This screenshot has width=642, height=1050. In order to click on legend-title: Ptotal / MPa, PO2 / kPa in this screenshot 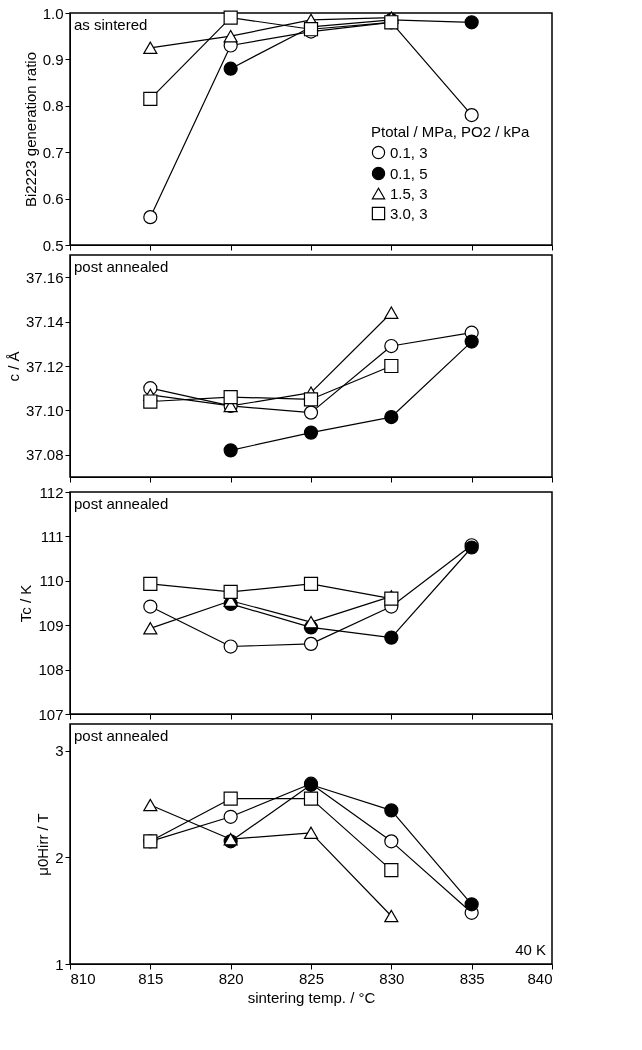, I will do `click(451, 131)`.